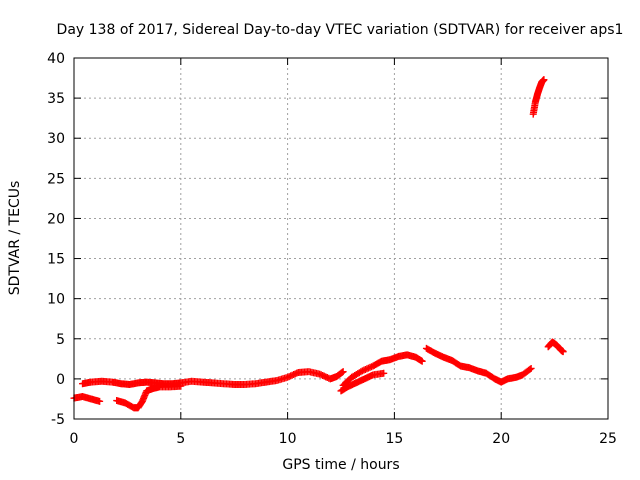 The height and width of the screenshot is (480, 640). Describe the element at coordinates (60, 380) in the screenshot. I see `y-tick-label: 0` at that location.